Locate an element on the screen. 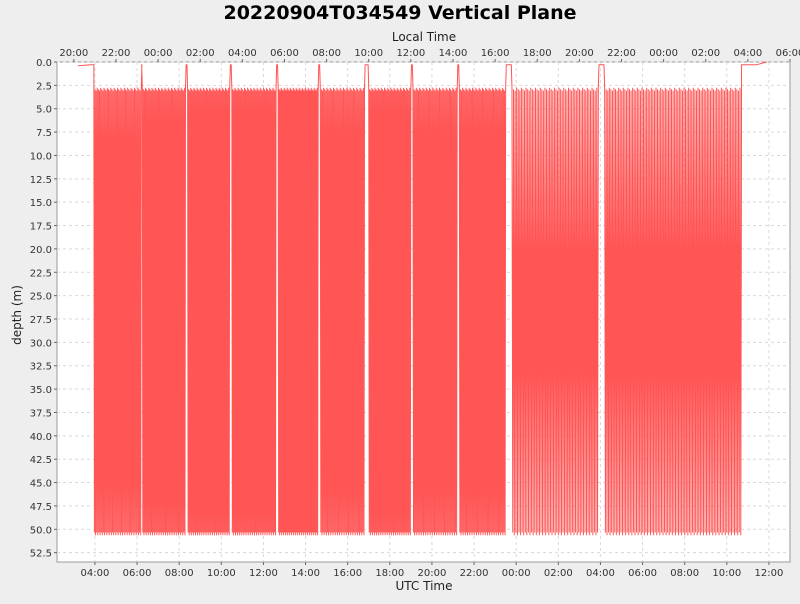  y-tick-label: 27.5 is located at coordinates (41, 320).